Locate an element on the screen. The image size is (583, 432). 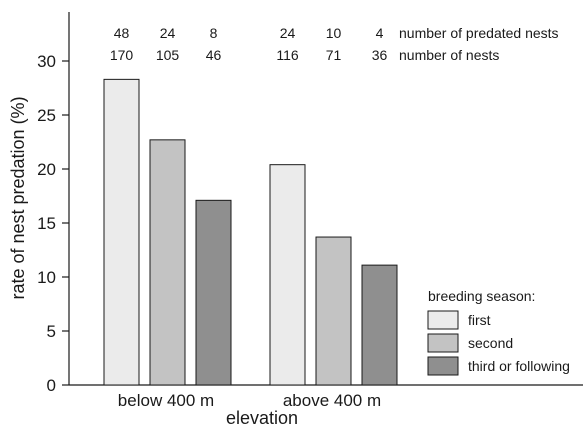
nests-count: 105 is located at coordinates (168, 55).